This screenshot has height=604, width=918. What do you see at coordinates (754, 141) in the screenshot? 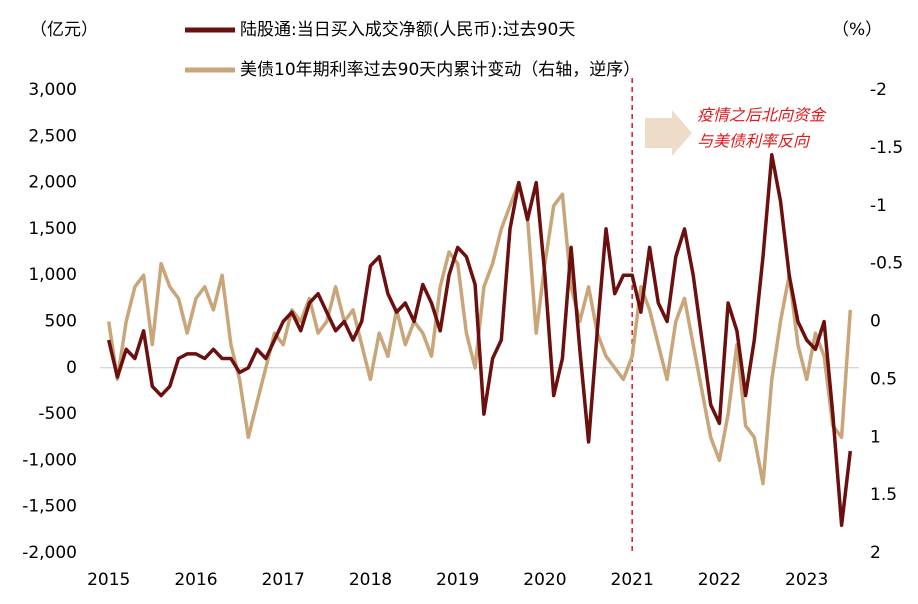
I see `annotation: 与美债利率反向` at bounding box center [754, 141].